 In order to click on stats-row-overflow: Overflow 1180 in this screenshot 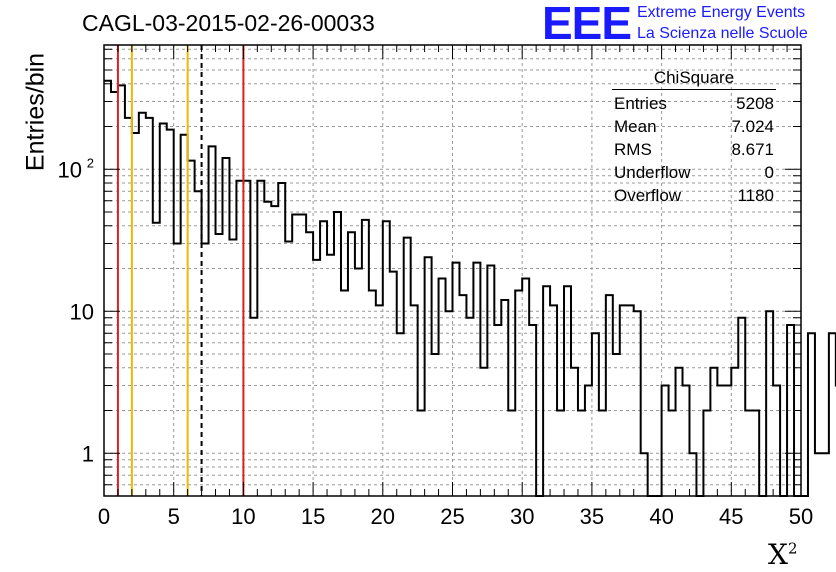, I will do `click(694, 195)`.